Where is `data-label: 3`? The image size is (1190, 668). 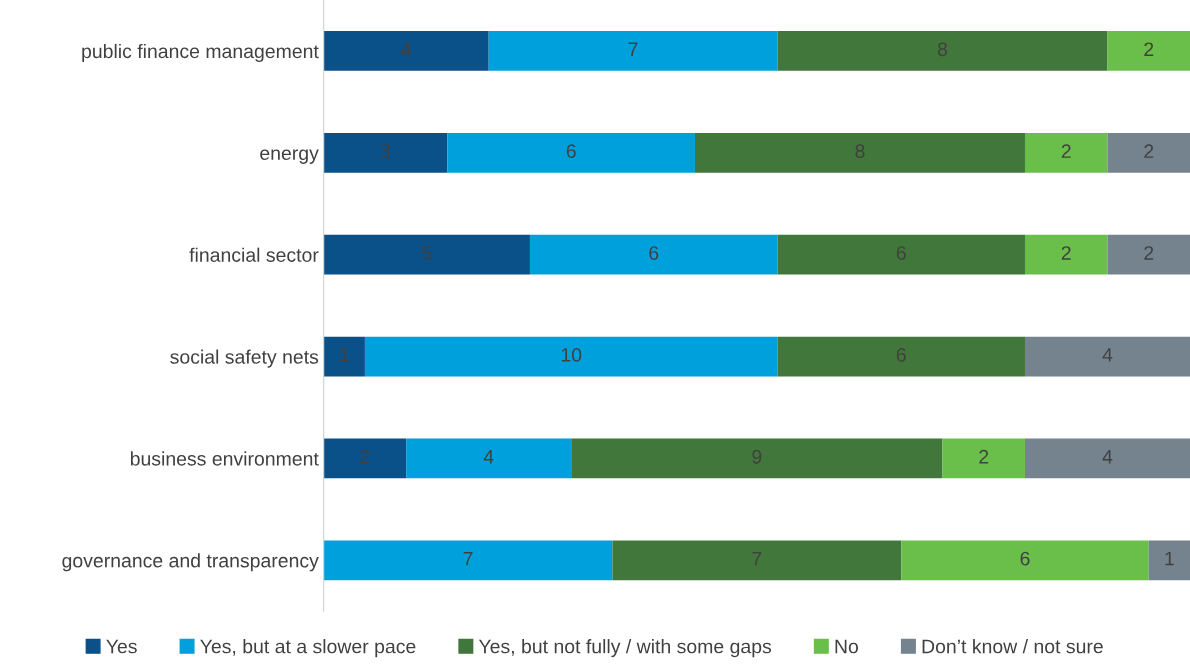 data-label: 3 is located at coordinates (385, 151).